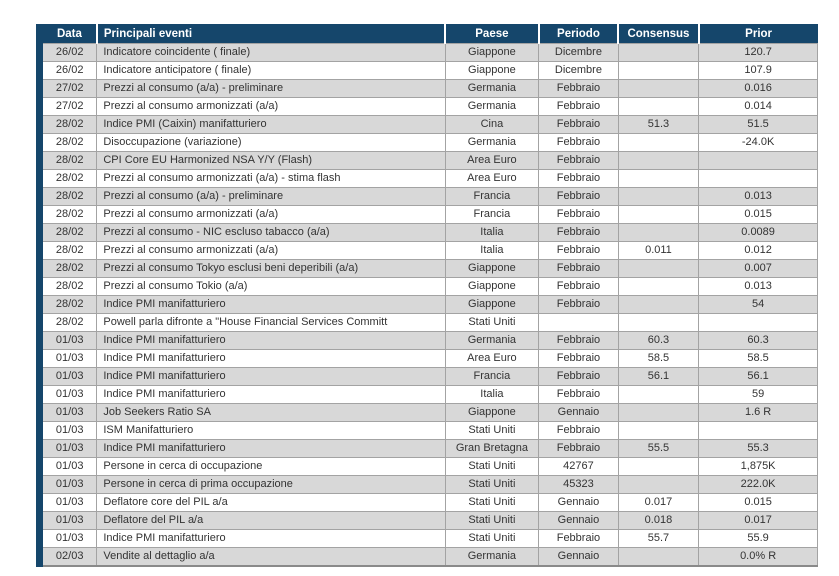 Image resolution: width=839 pixels, height=576 pixels. What do you see at coordinates (758, 142) in the screenshot?
I see `cell-prior: -24.0K` at bounding box center [758, 142].